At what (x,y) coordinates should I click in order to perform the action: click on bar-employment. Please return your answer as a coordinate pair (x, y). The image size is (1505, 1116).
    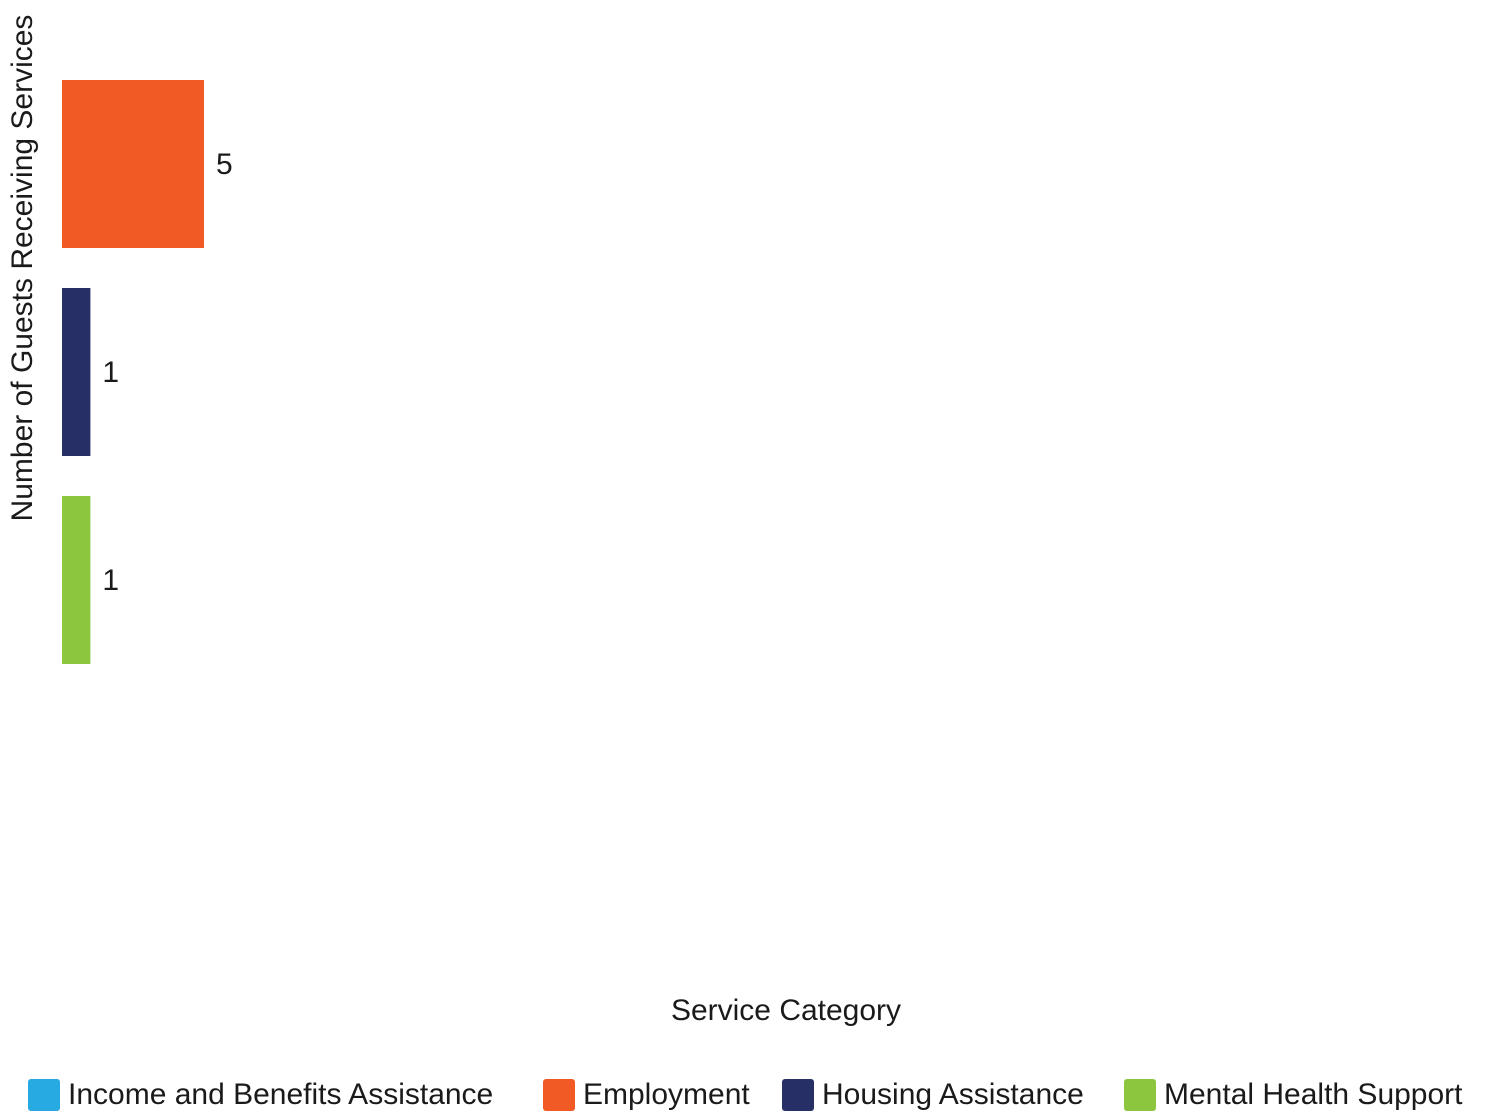
    Looking at the image, I should click on (133, 164).